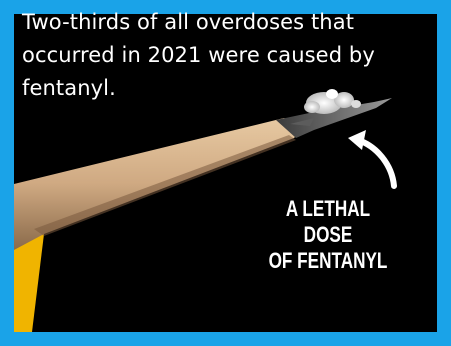 This screenshot has width=451, height=346. What do you see at coordinates (372, 159) in the screenshot?
I see `curved-arrow-icon` at bounding box center [372, 159].